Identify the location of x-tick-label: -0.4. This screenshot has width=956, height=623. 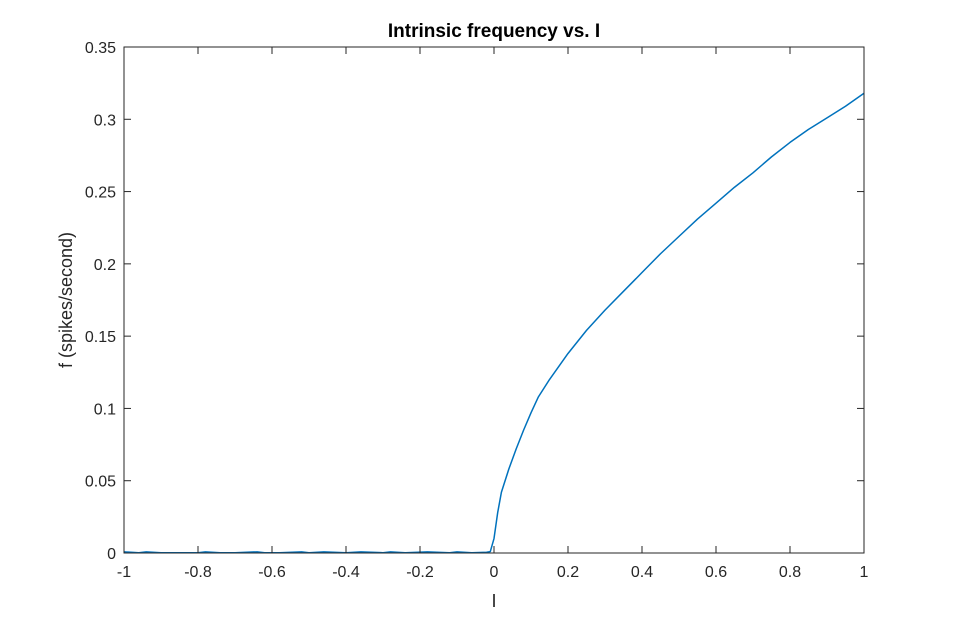
(346, 572).